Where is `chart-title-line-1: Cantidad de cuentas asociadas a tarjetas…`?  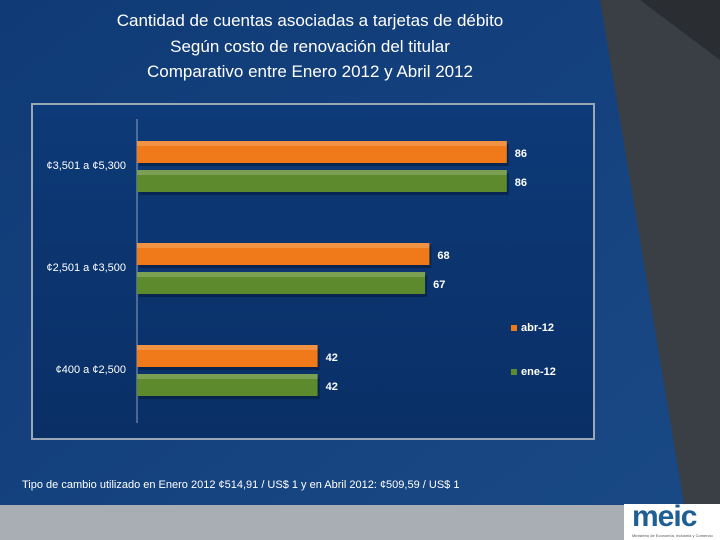 chart-title-line-1: Cantidad de cuentas asociadas a tarjetas… is located at coordinates (310, 20).